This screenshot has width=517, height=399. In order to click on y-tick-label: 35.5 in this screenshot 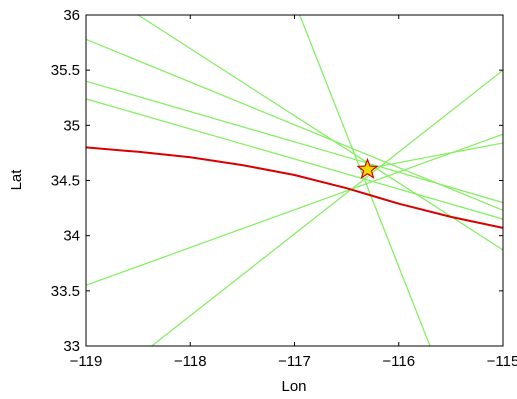, I will do `click(65, 70)`.